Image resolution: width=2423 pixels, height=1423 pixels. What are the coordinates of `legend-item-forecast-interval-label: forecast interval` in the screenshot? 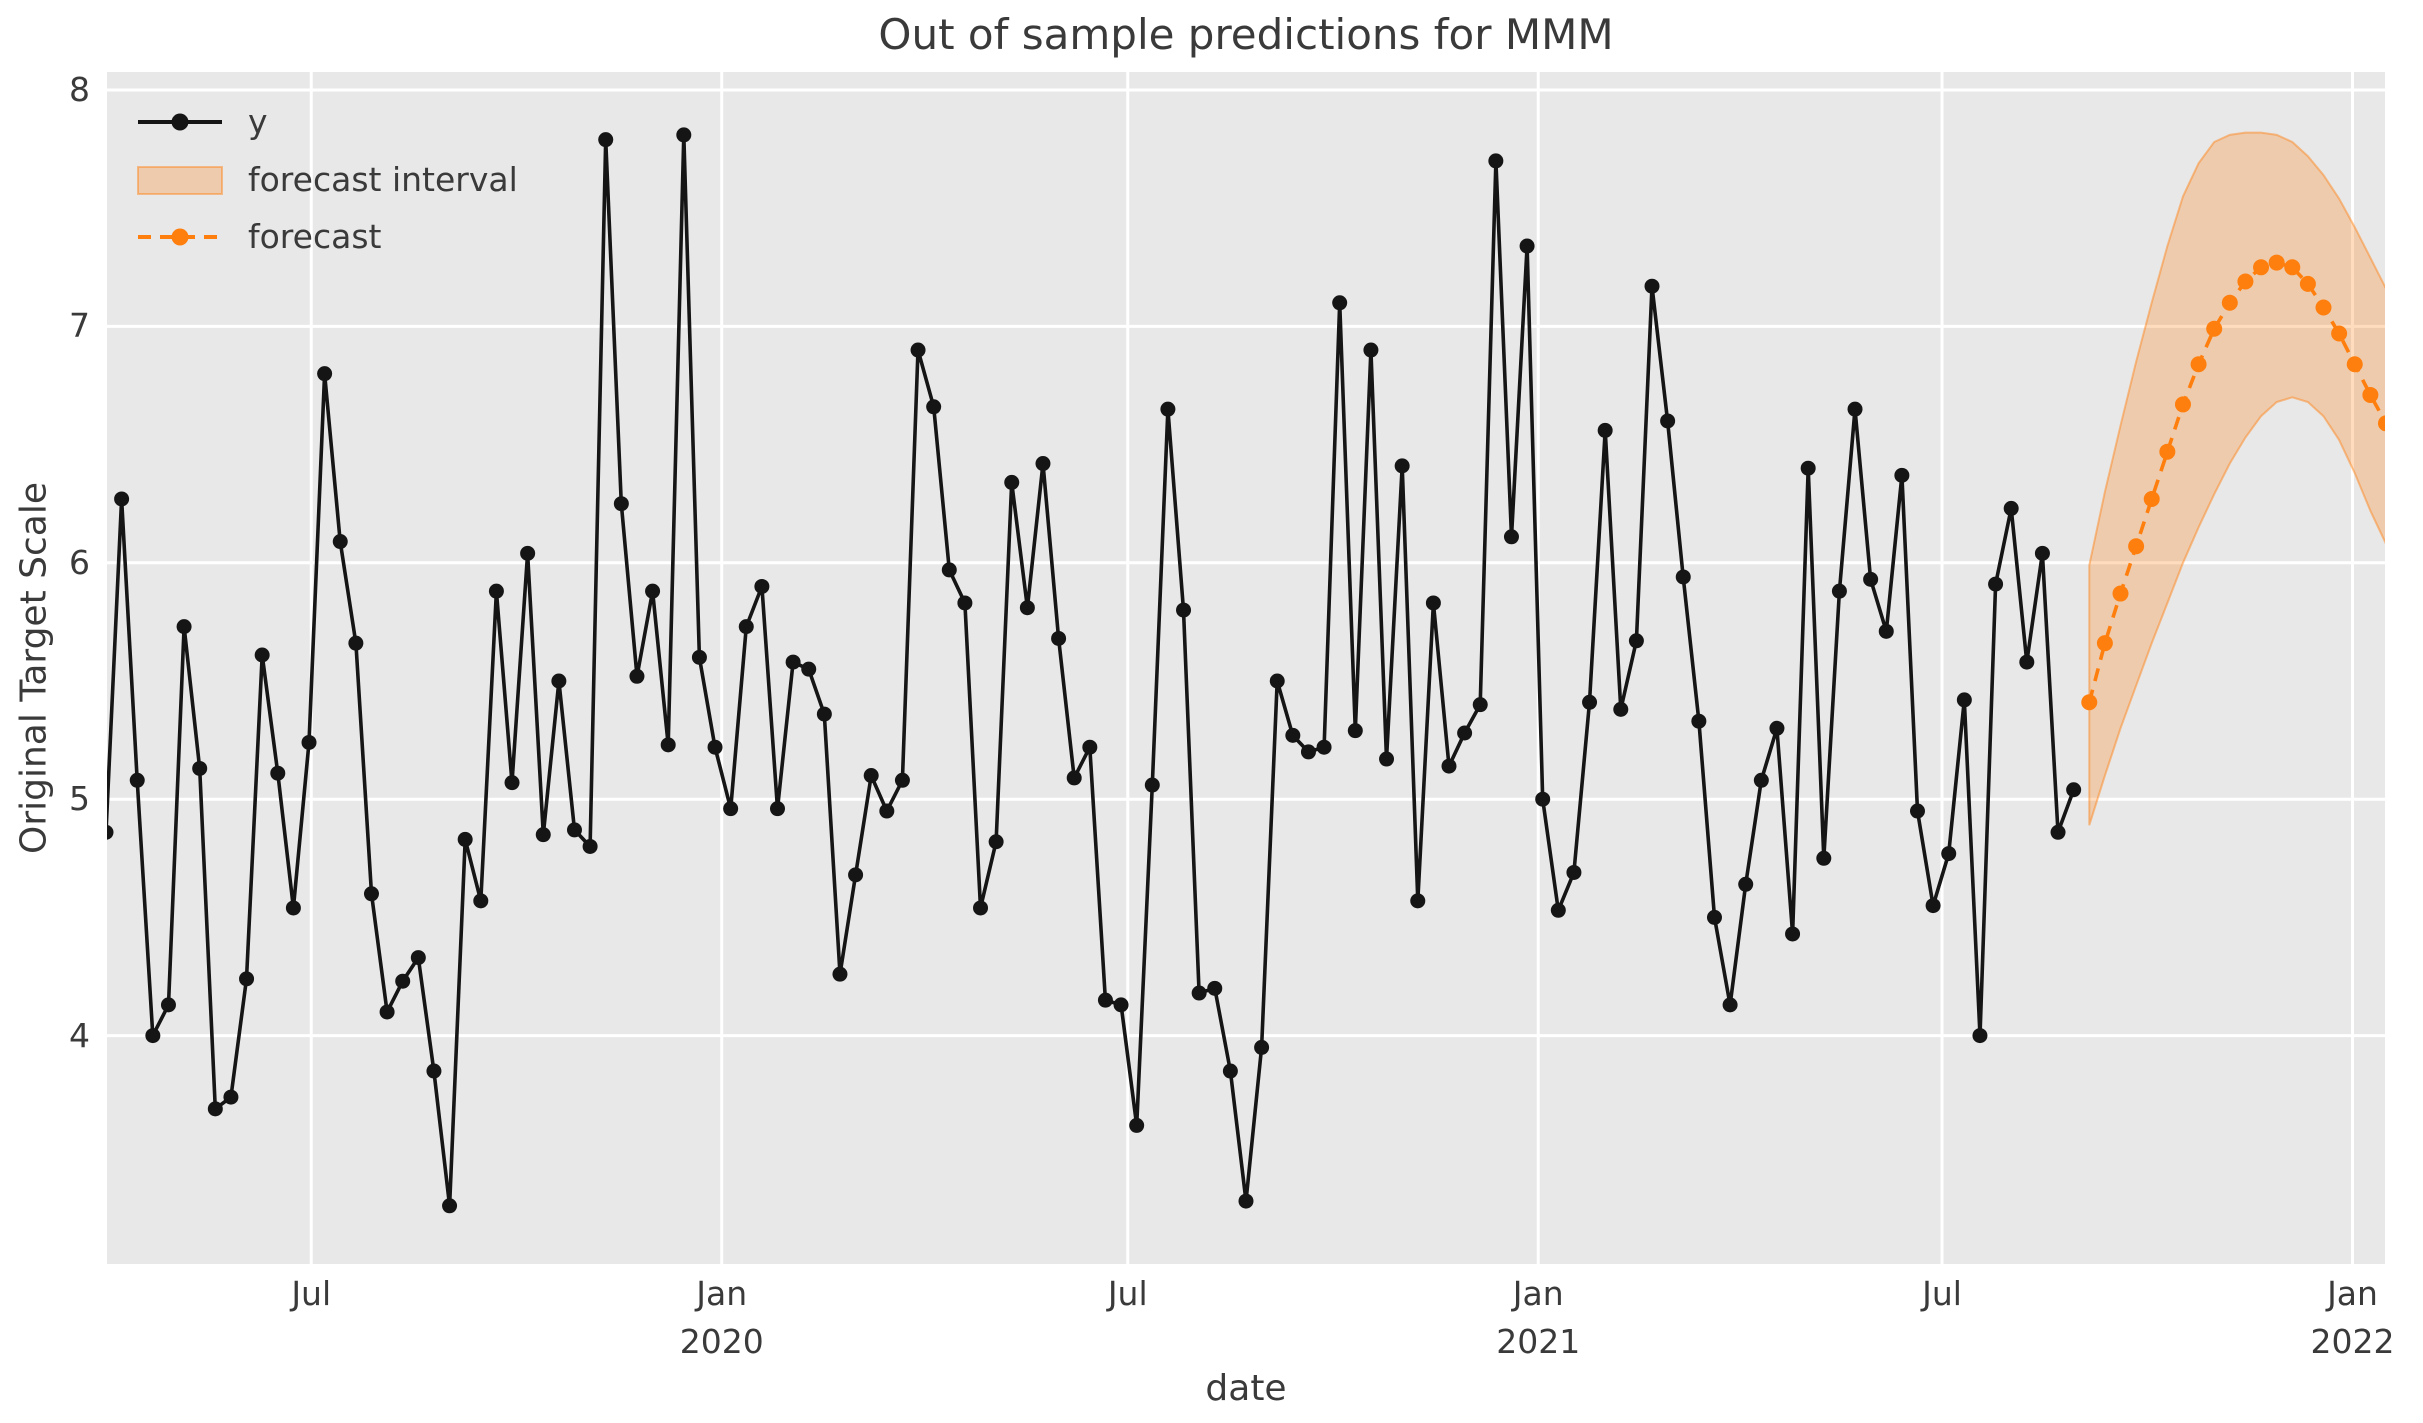 It's located at (383, 179).